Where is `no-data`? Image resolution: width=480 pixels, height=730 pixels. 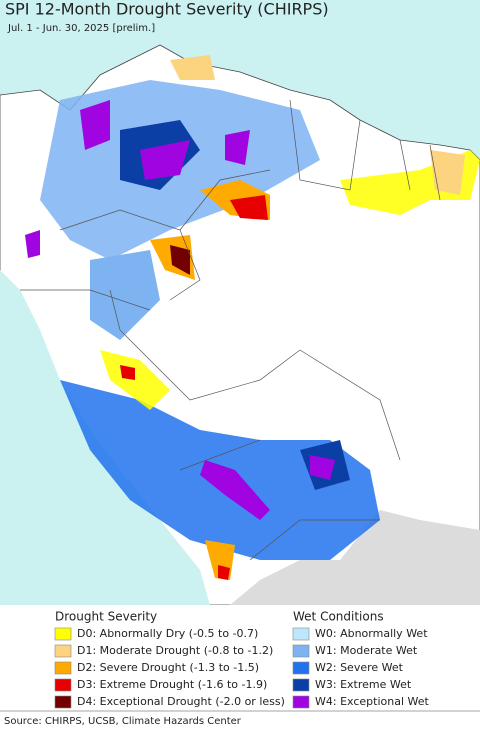
no-data is located at coordinates (355, 557).